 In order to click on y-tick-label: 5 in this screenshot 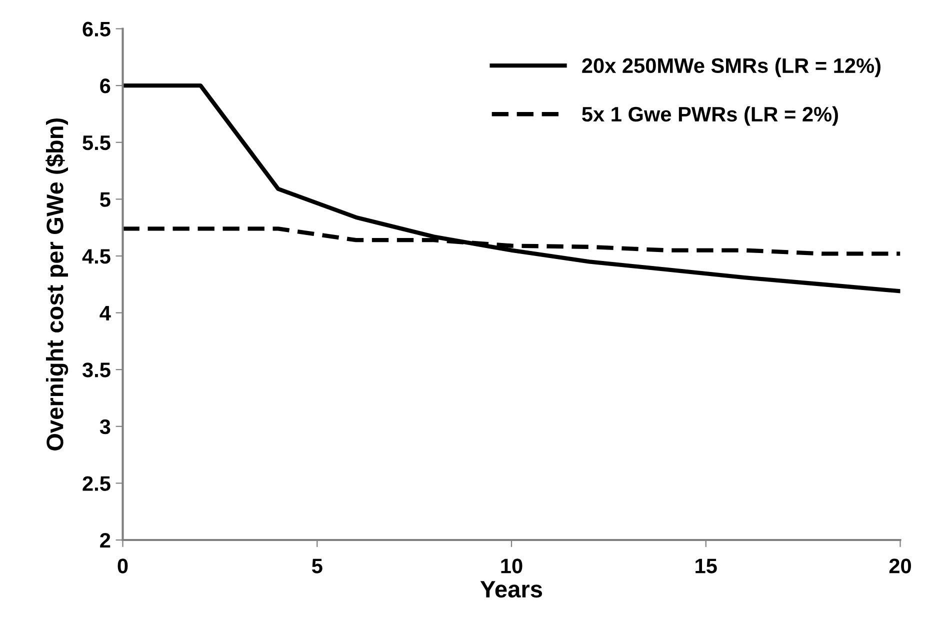, I will do `click(105, 199)`.